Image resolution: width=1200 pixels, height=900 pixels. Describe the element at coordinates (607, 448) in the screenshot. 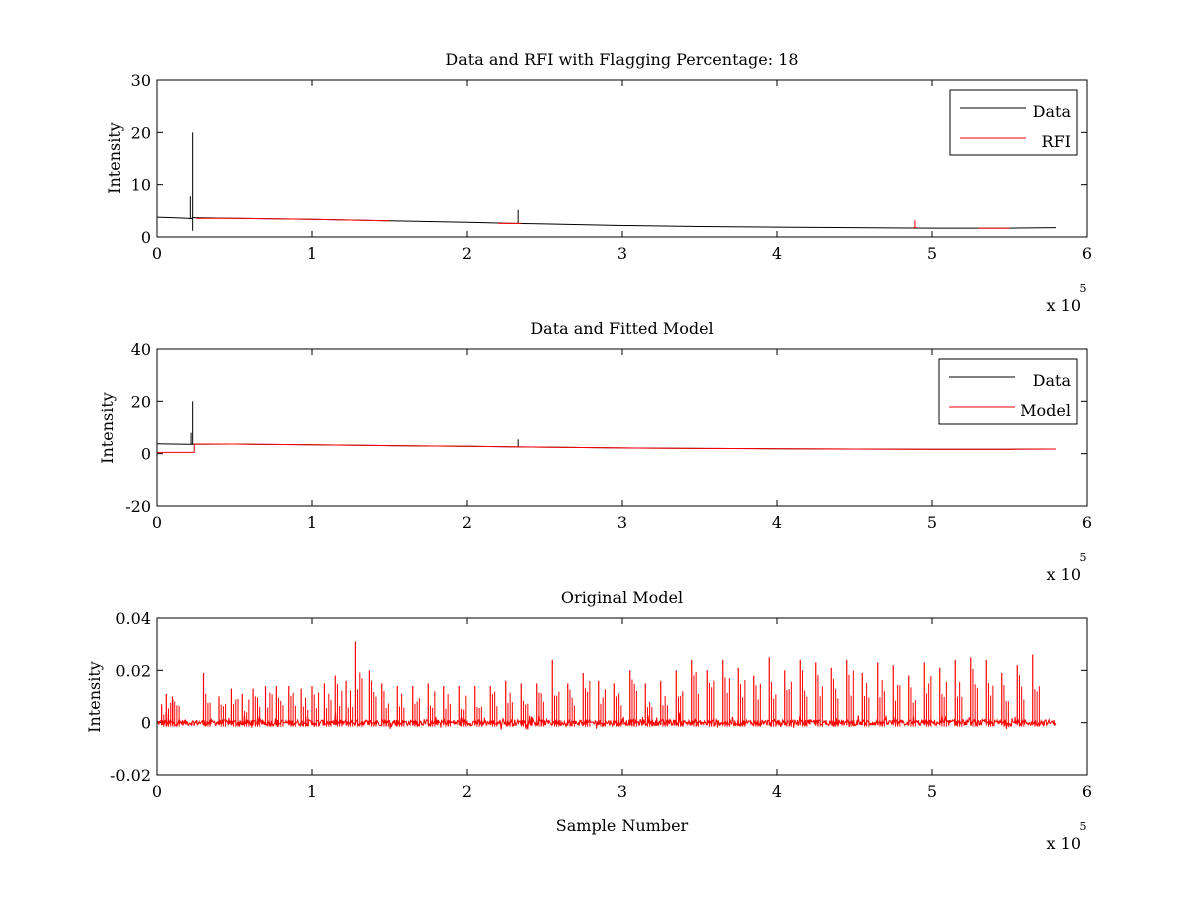

I see `series-model-line` at that location.